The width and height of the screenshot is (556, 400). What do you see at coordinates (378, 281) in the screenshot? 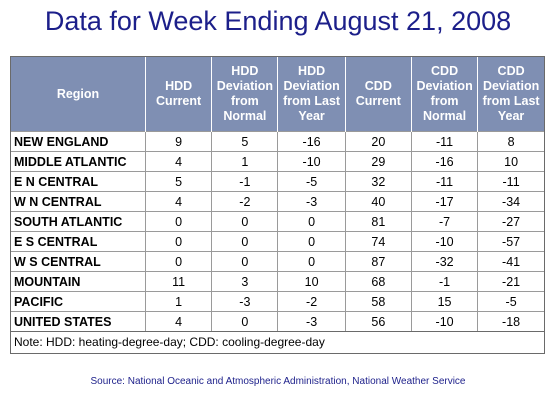
I see `table-cell: 68` at bounding box center [378, 281].